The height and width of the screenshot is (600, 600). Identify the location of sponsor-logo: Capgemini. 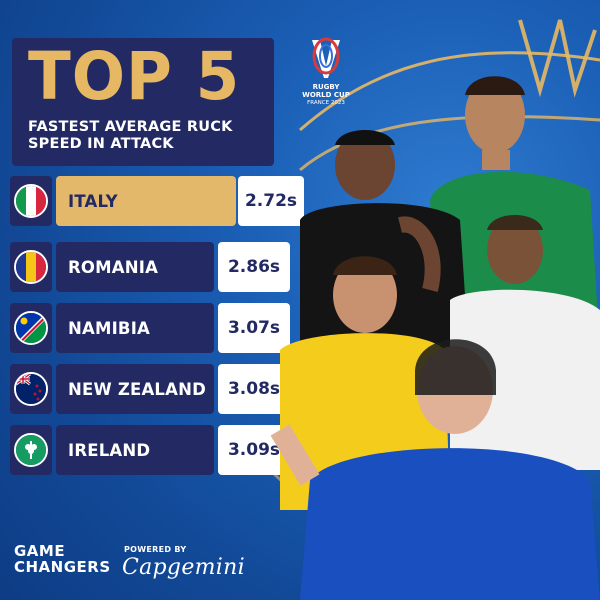
(183, 567).